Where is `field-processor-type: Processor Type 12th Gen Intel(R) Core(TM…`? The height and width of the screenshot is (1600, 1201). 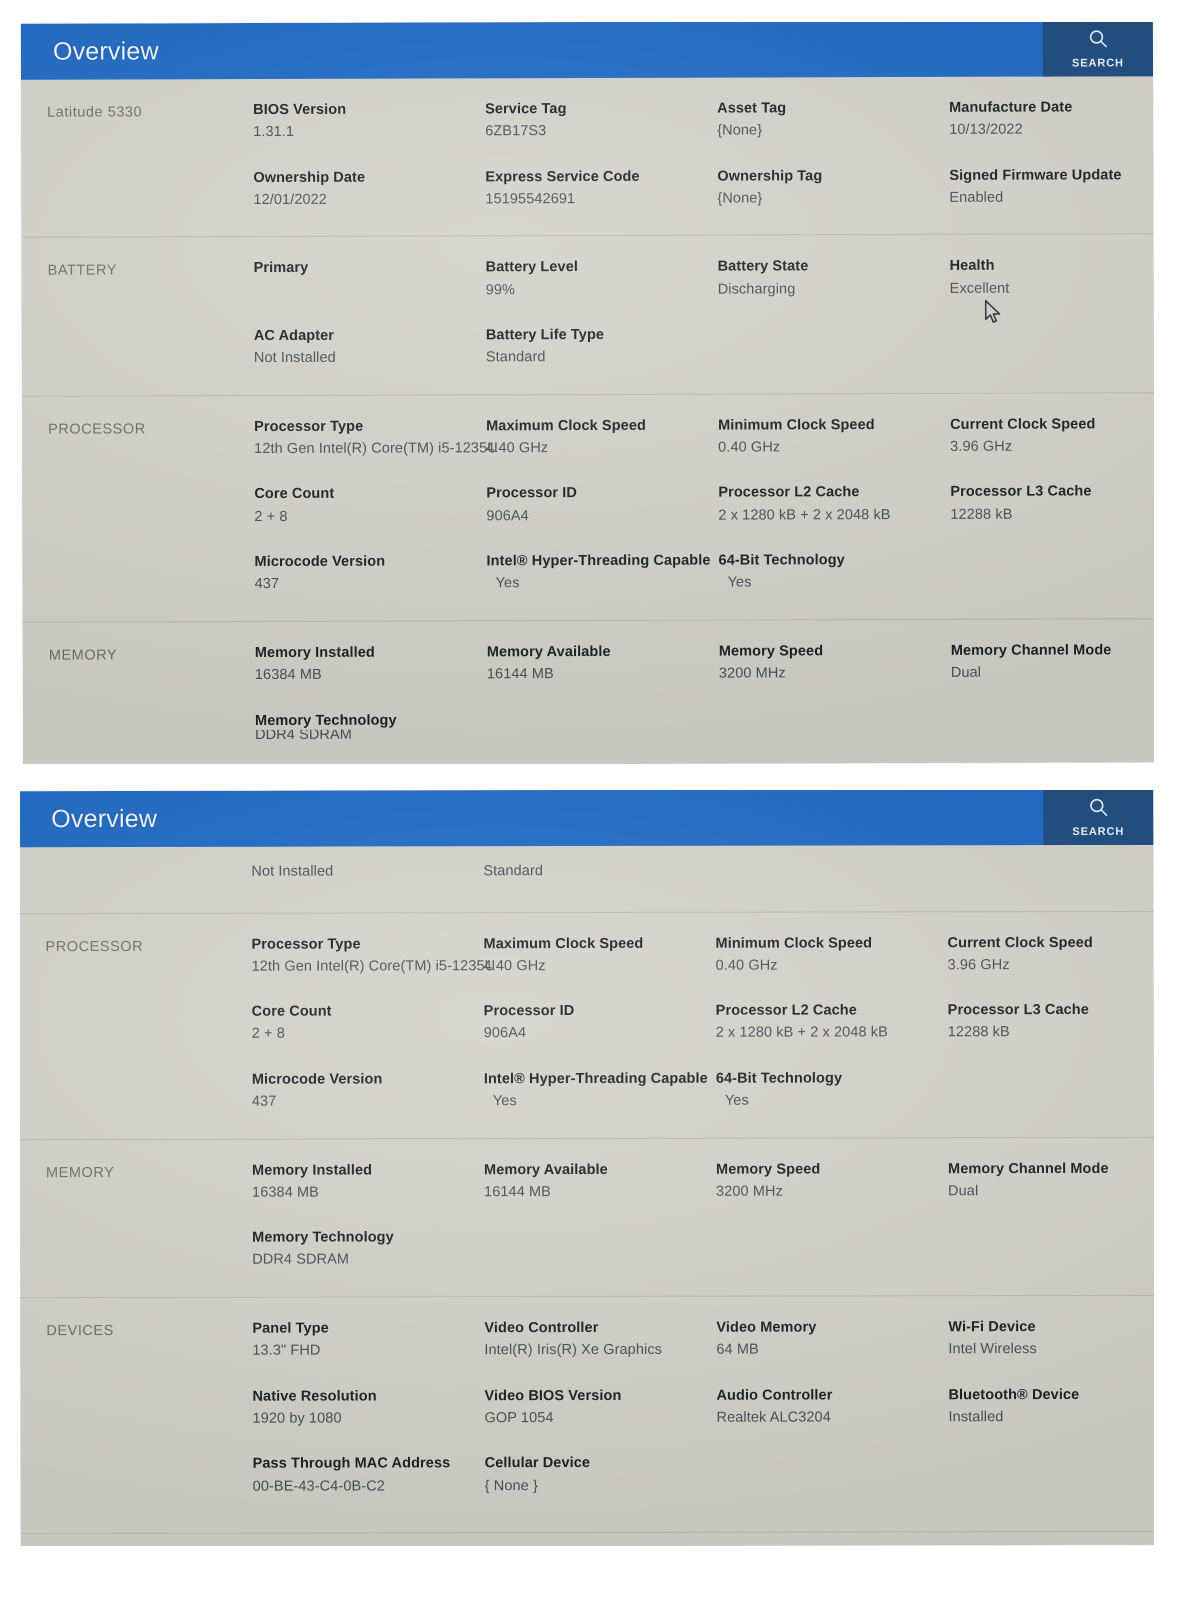 field-processor-type: Processor Type 12th Gen Intel(R) Core(TM… is located at coordinates (376, 438).